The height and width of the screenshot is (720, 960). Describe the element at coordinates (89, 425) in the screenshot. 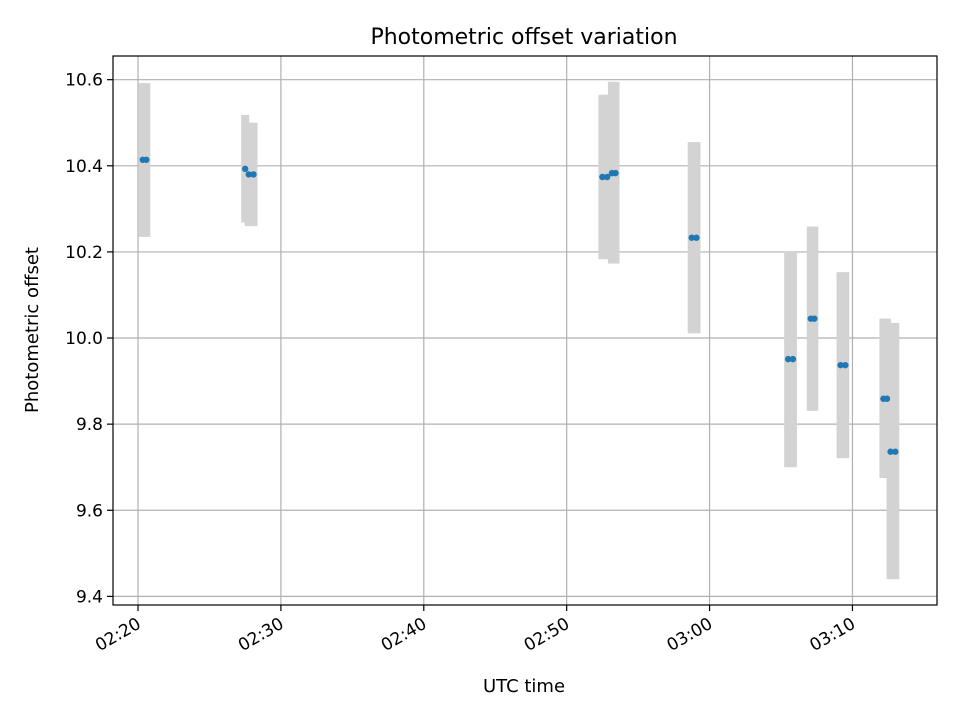

I see `y-tick-label: 9.8` at that location.